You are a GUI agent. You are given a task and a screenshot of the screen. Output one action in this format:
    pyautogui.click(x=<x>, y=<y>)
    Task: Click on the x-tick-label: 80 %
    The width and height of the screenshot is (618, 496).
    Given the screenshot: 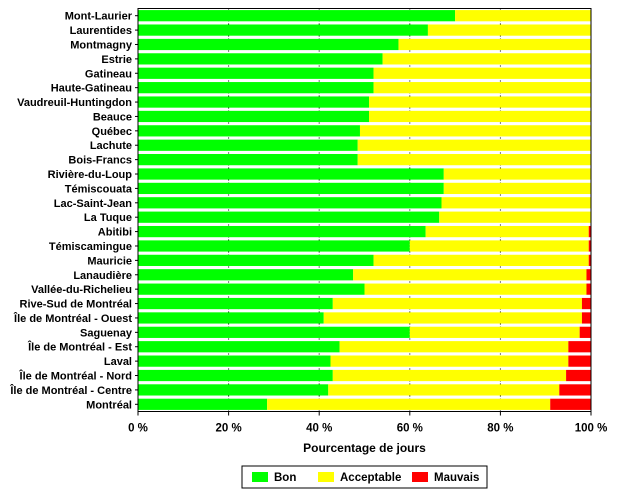 What is the action you would take?
    pyautogui.click(x=500, y=429)
    